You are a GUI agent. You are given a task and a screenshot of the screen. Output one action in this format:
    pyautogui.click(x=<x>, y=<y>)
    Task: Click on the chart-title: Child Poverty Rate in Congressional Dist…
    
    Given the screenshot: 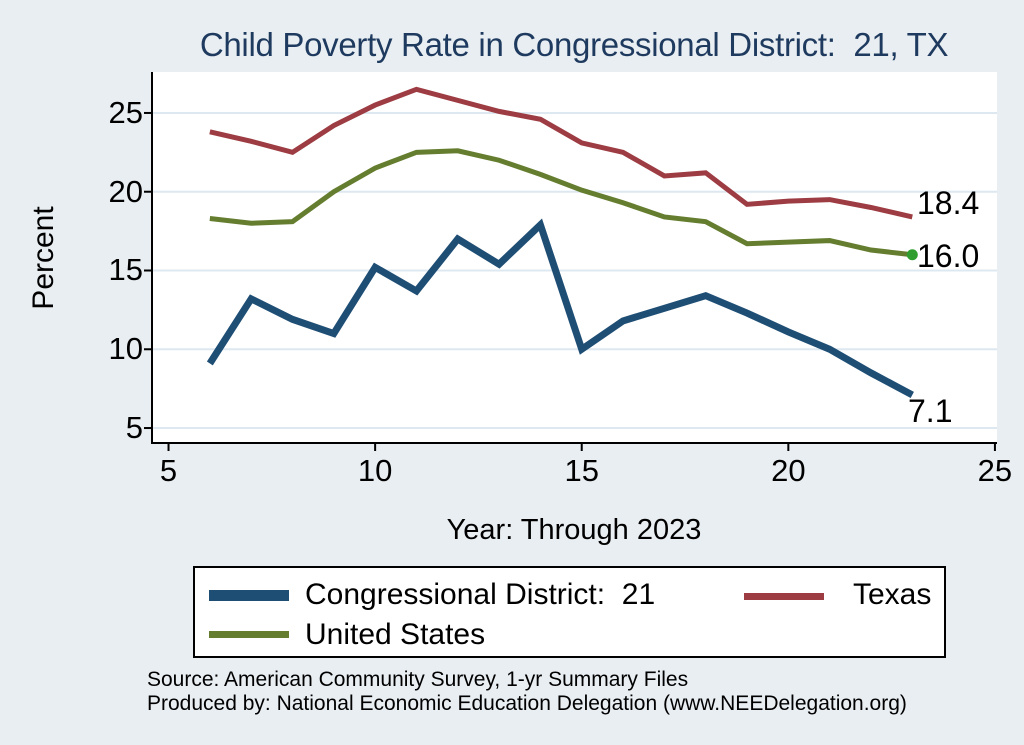 What is the action you would take?
    pyautogui.click(x=574, y=44)
    